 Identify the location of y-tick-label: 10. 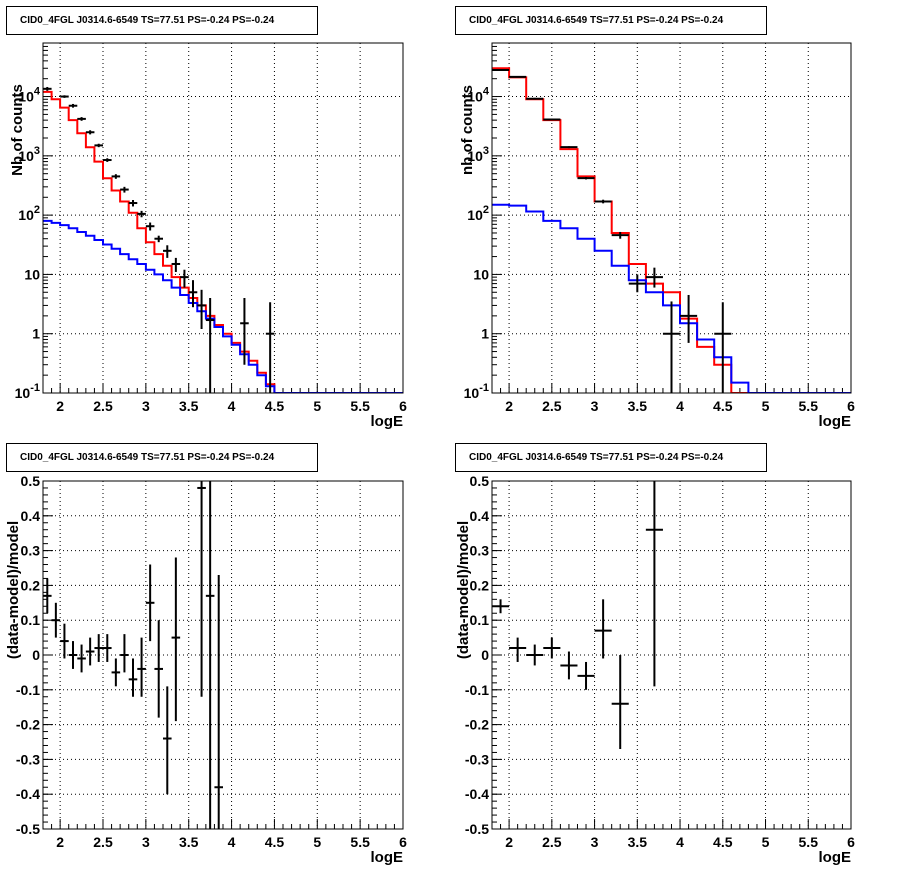
(32, 274).